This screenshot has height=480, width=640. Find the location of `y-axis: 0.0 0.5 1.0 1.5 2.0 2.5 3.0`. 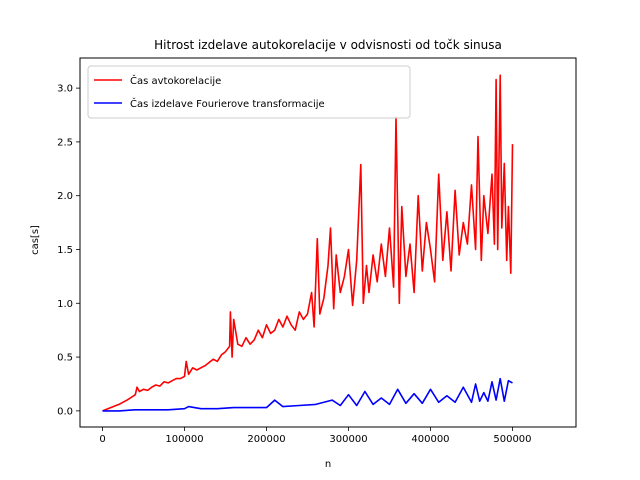

y-axis: 0.0 0.5 1.0 1.5 2.0 2.5 3.0 is located at coordinates (68, 250).